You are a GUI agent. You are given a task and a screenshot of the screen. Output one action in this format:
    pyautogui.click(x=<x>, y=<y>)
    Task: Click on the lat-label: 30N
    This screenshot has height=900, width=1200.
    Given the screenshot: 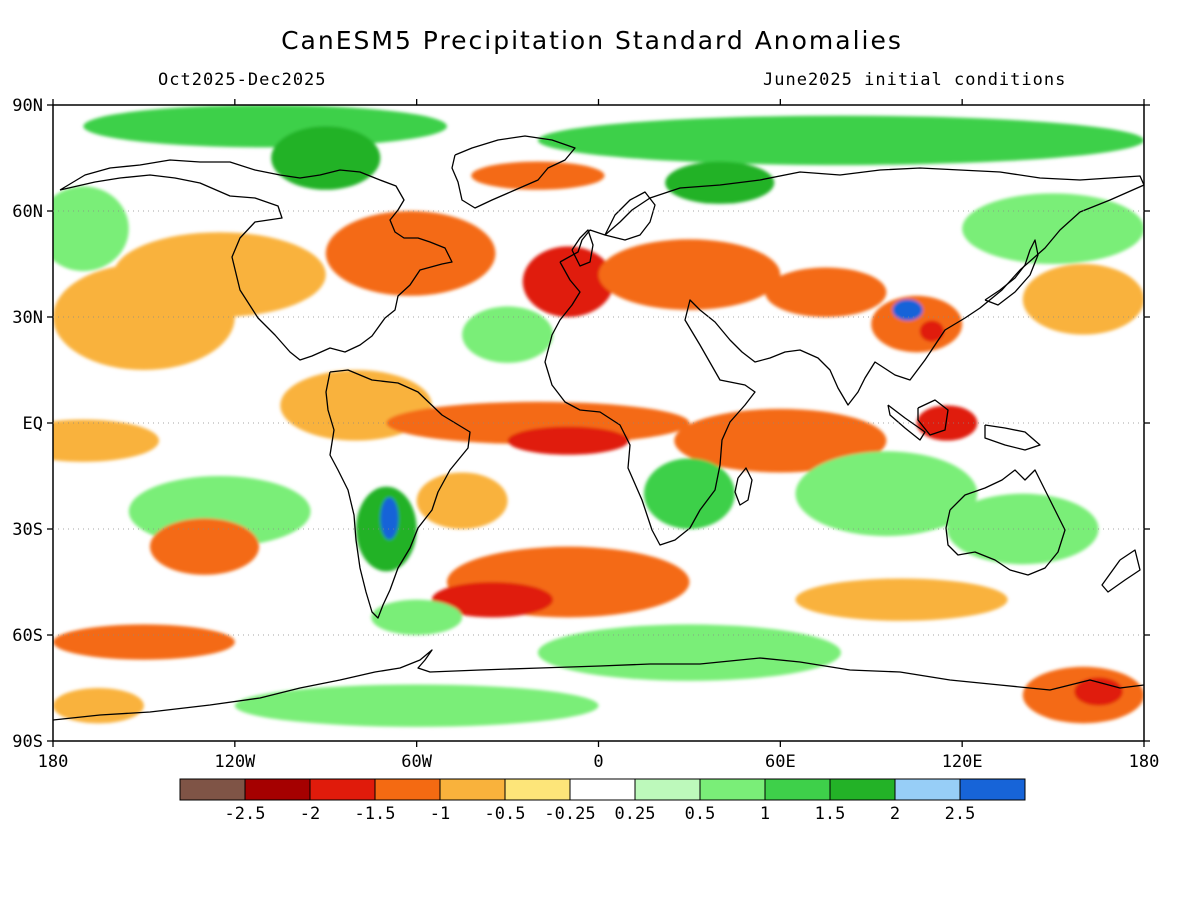 What is the action you would take?
    pyautogui.click(x=27, y=318)
    